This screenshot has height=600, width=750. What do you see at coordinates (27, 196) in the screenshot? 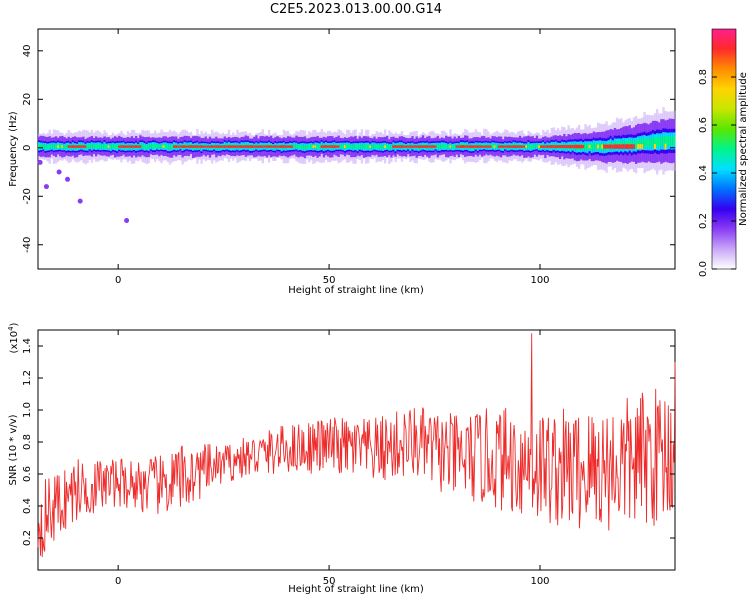
I see `spectrogram-y-tick-label: -20` at bounding box center [27, 196].